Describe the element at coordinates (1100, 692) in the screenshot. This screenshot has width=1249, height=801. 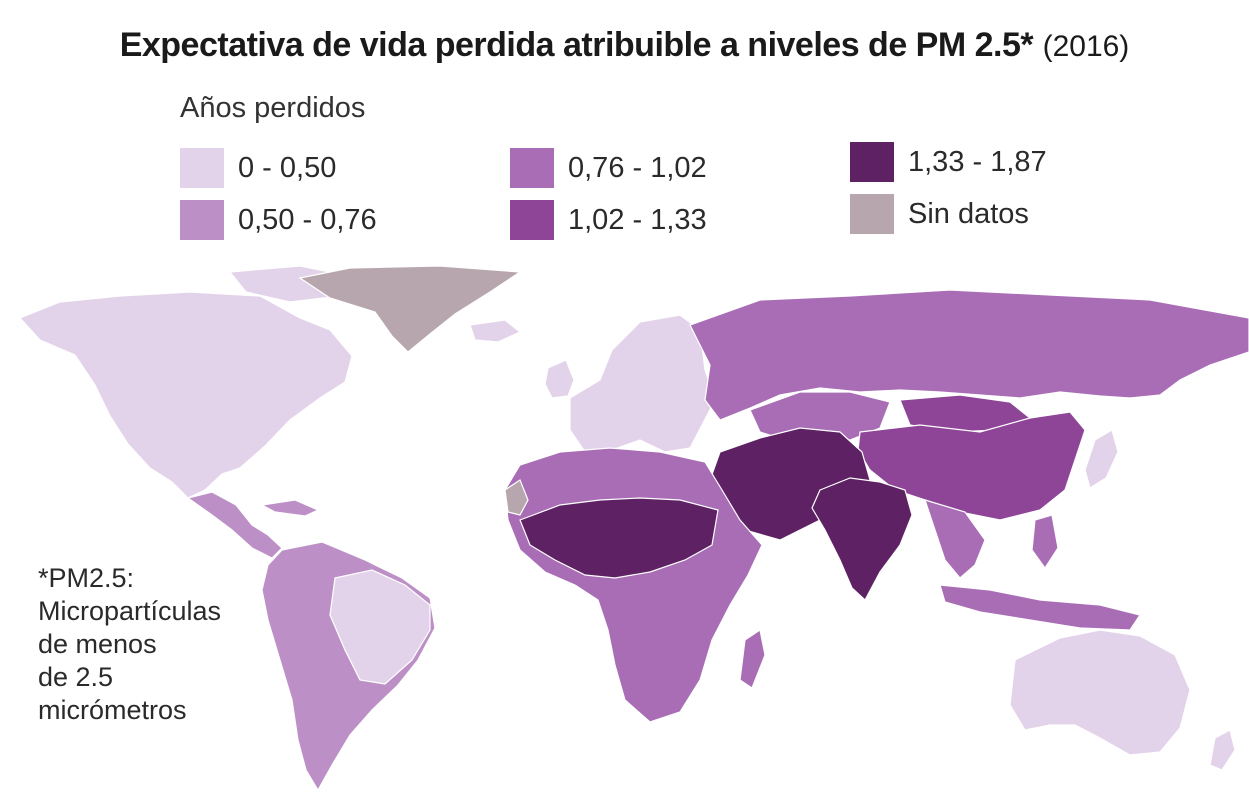
I see `region-australia` at that location.